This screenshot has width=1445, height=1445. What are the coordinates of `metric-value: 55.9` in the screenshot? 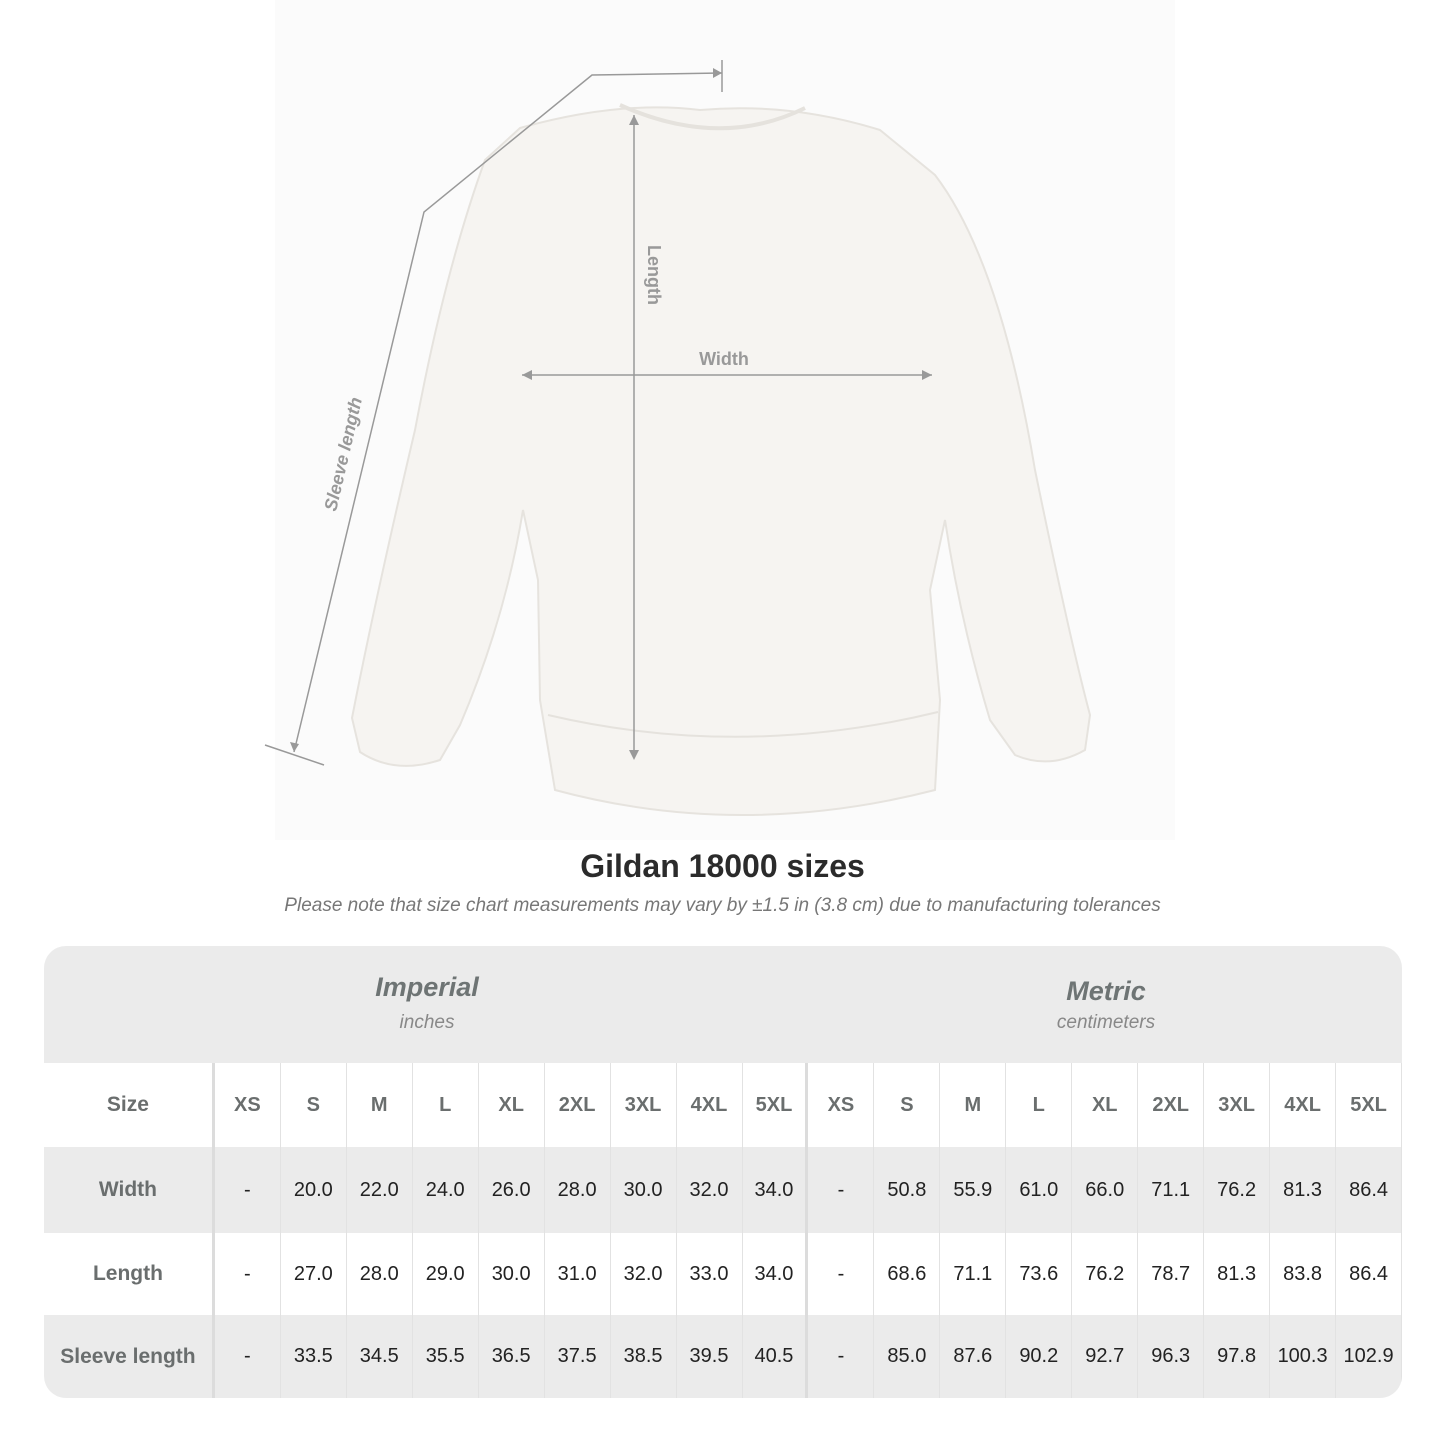 It's located at (973, 1190).